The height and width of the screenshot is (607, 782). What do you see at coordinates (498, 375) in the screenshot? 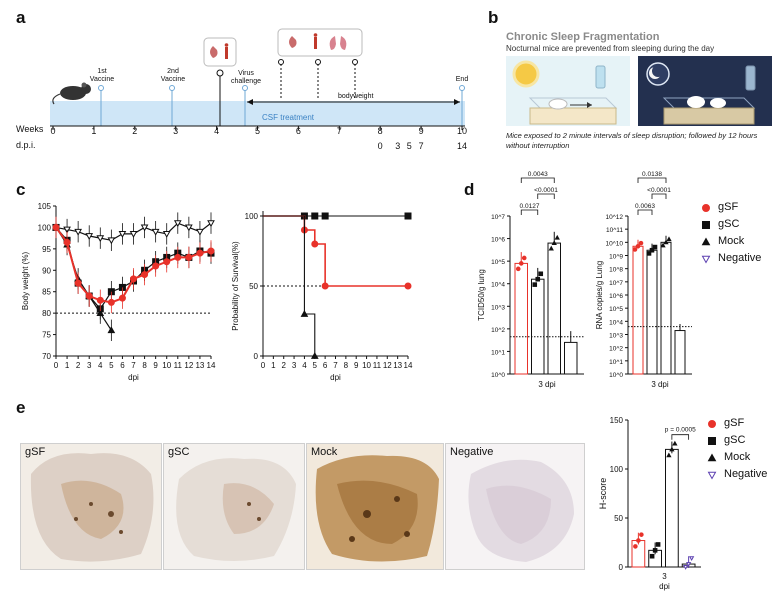
I see `y-tick-label: 10^0` at bounding box center [498, 375].